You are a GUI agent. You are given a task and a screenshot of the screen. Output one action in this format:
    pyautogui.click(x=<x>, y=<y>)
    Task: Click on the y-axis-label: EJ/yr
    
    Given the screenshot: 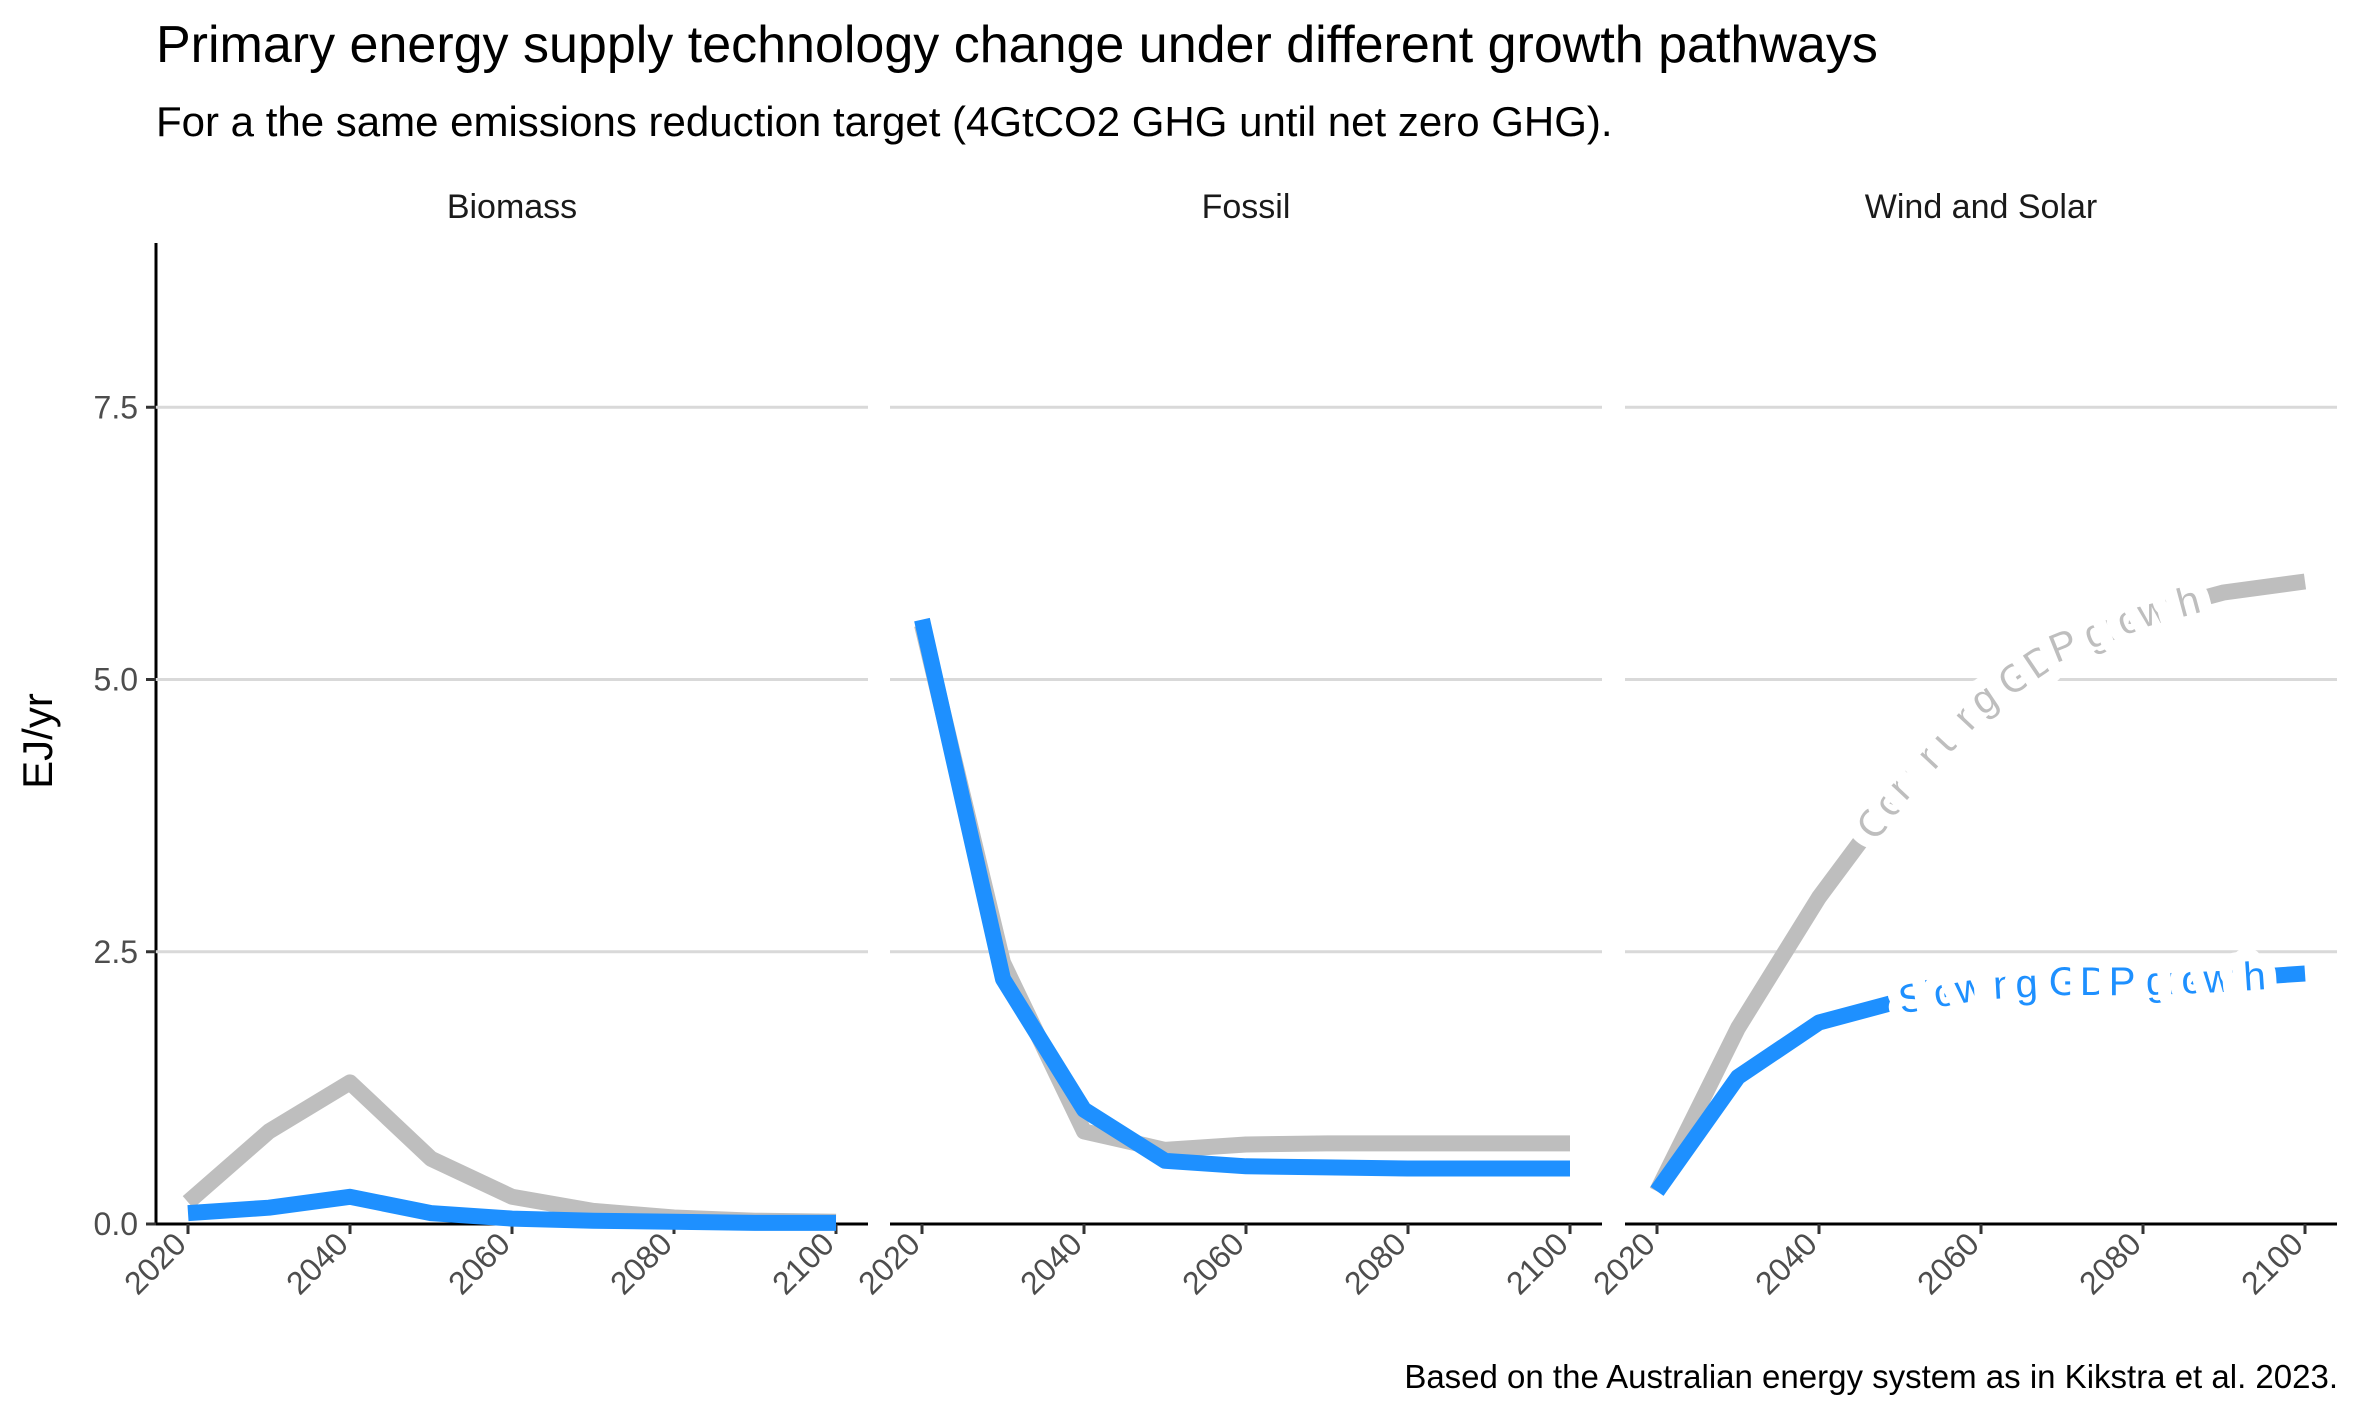 What is the action you would take?
    pyautogui.click(x=37, y=741)
    